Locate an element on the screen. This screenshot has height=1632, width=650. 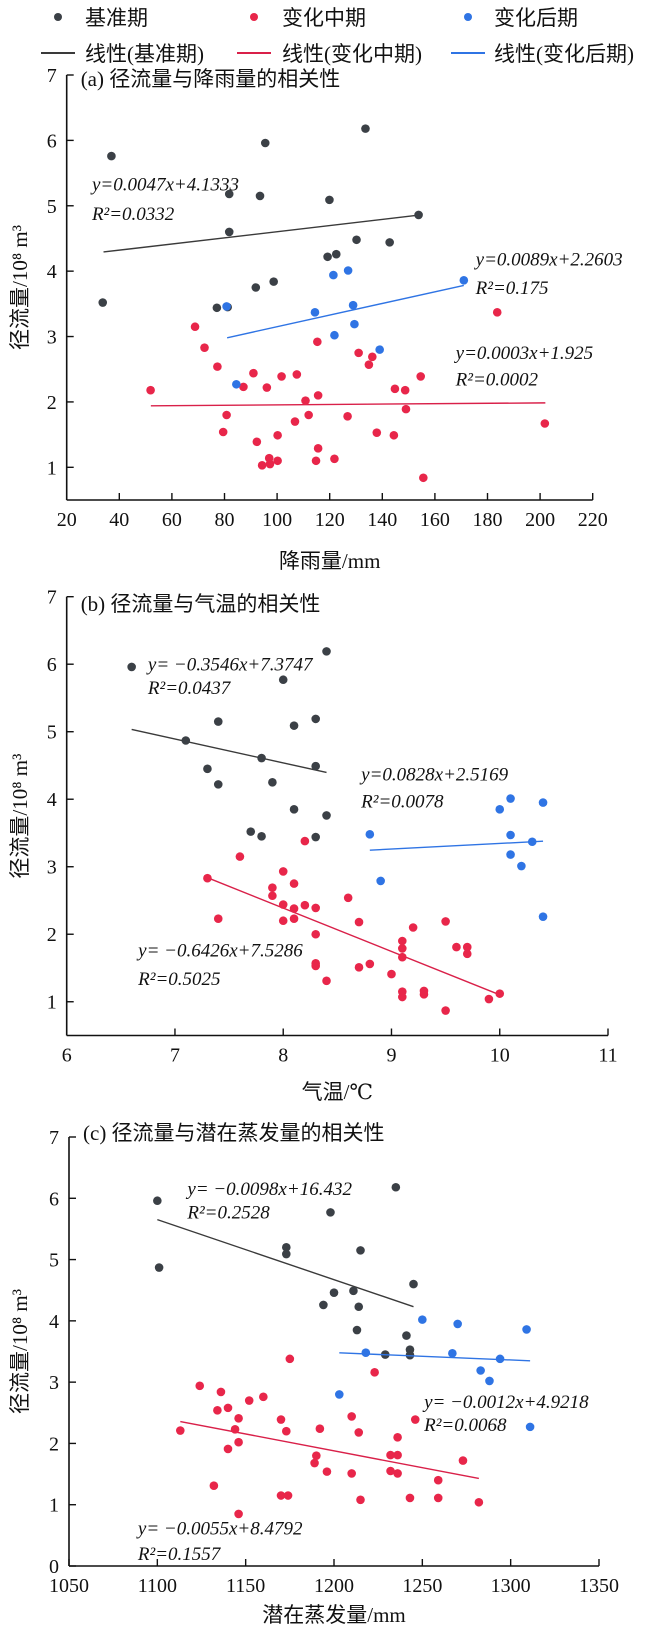
trendline-r2-base: R²=0.0332 is located at coordinates (133, 214).